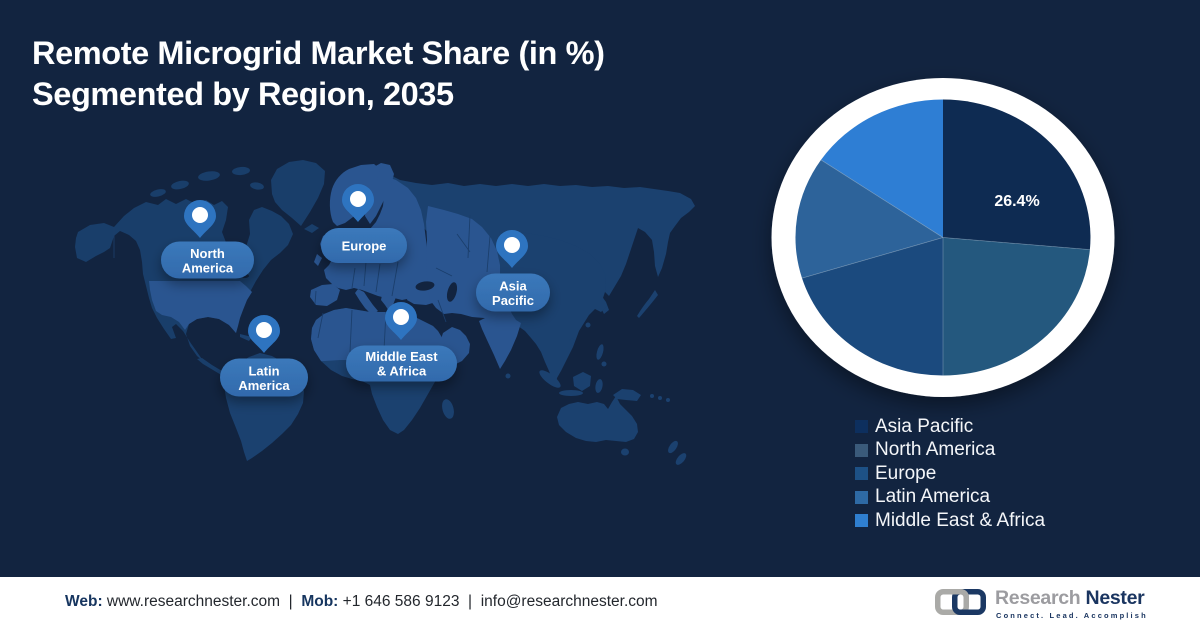 Image resolution: width=1200 pixels, height=628 pixels. Describe the element at coordinates (207, 253) in the screenshot. I see `svg-text: North` at that location.